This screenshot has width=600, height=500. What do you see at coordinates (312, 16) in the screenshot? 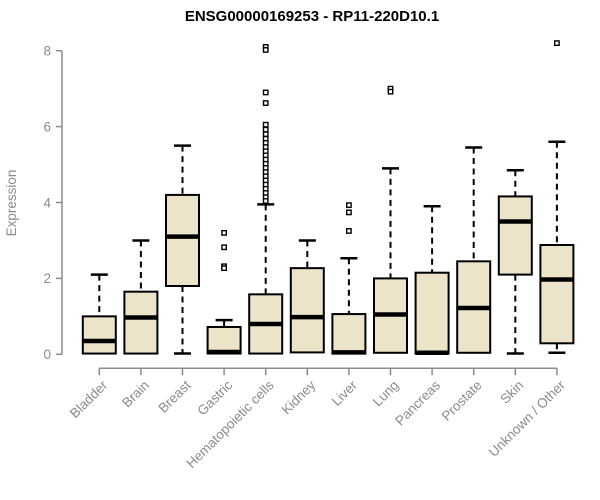
I see `chart-title: ENSG00000169253 - RP11-220D10.1` at bounding box center [312, 16].